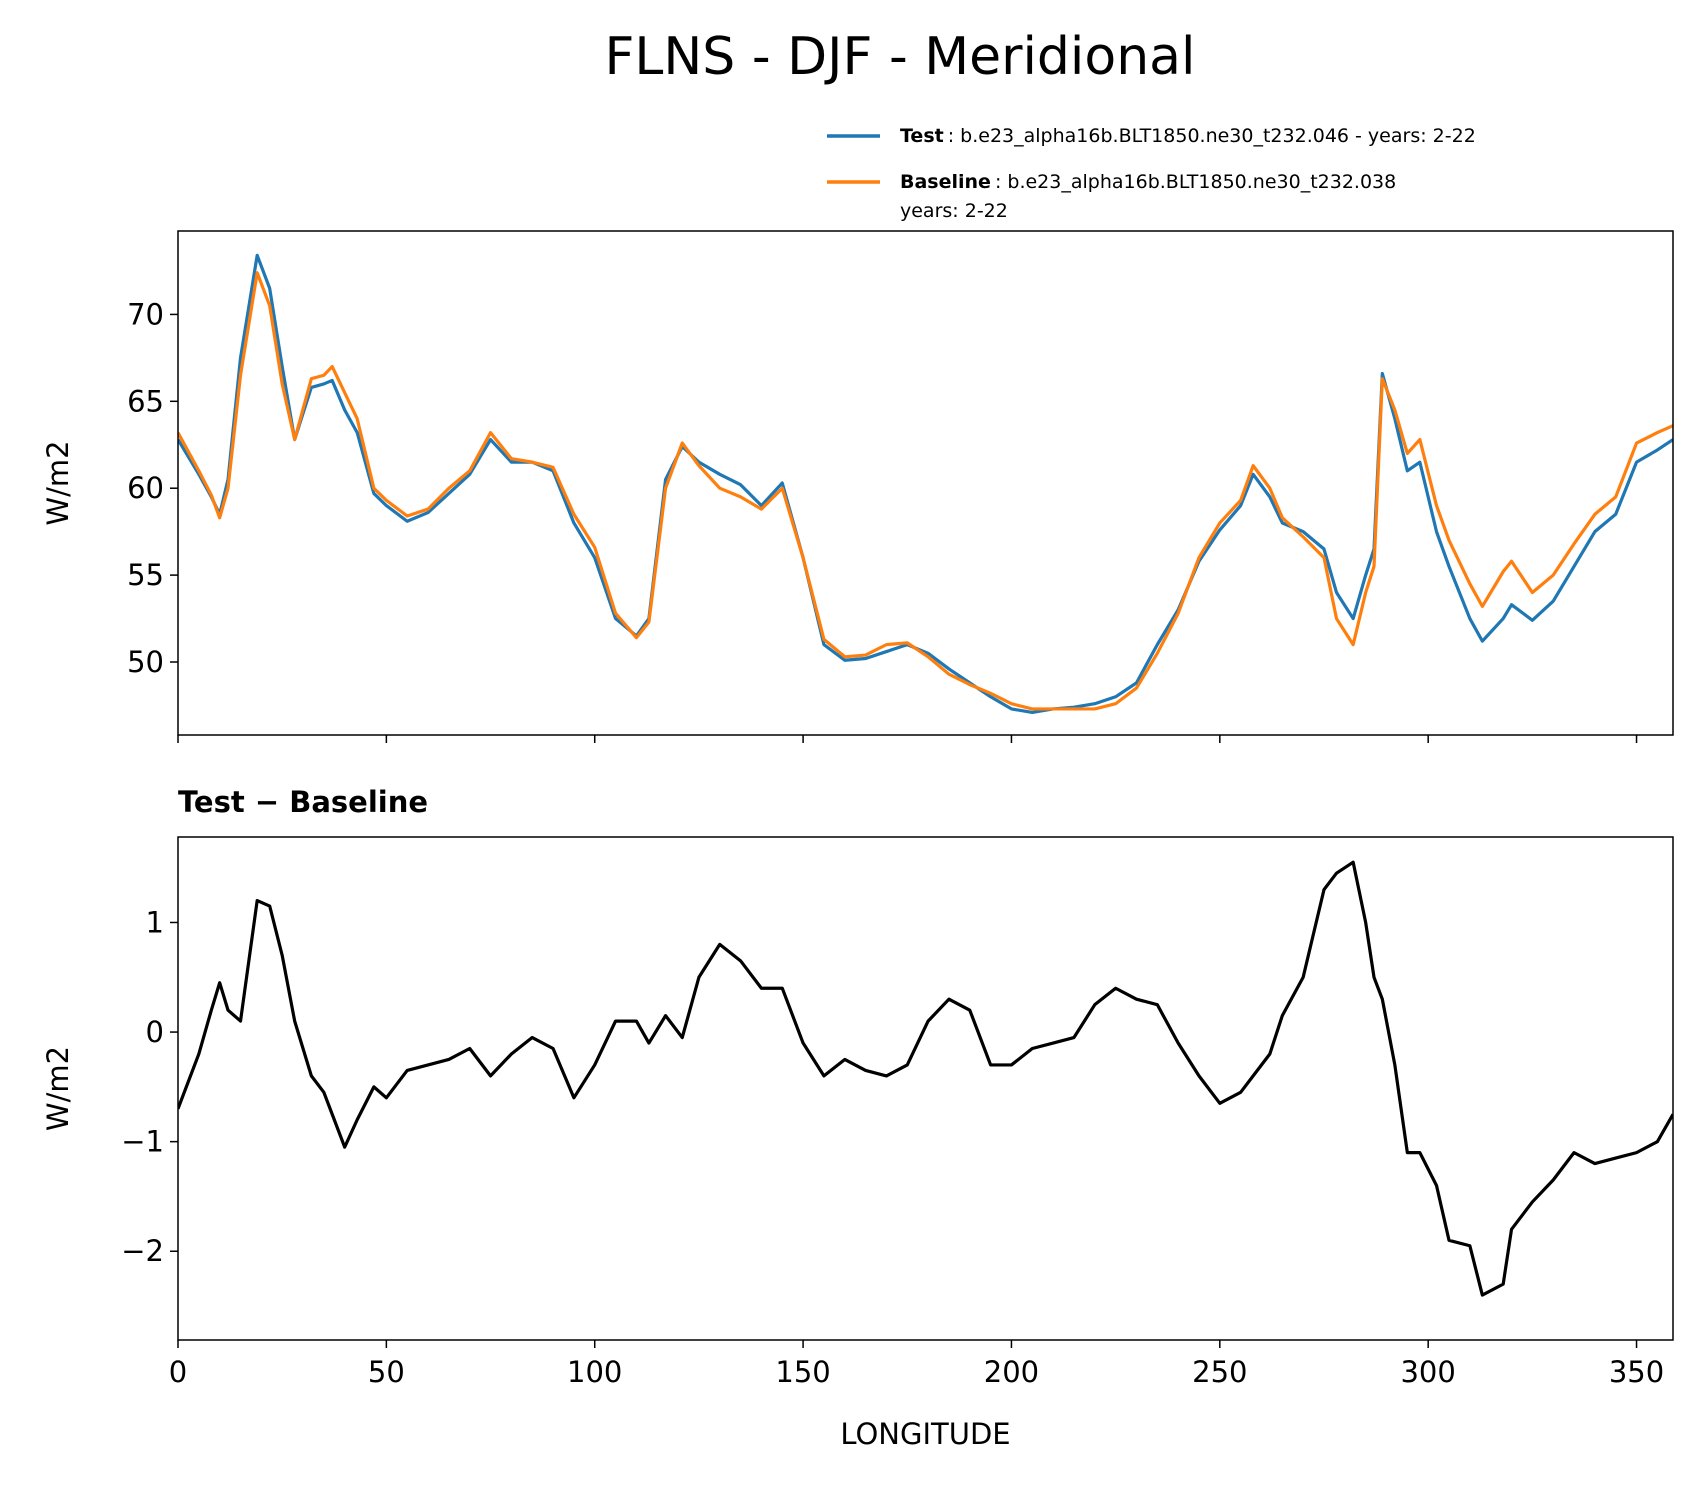 The height and width of the screenshot is (1496, 1698). What do you see at coordinates (155, 1032) in the screenshot?
I see `y-tick-label: 0` at bounding box center [155, 1032].